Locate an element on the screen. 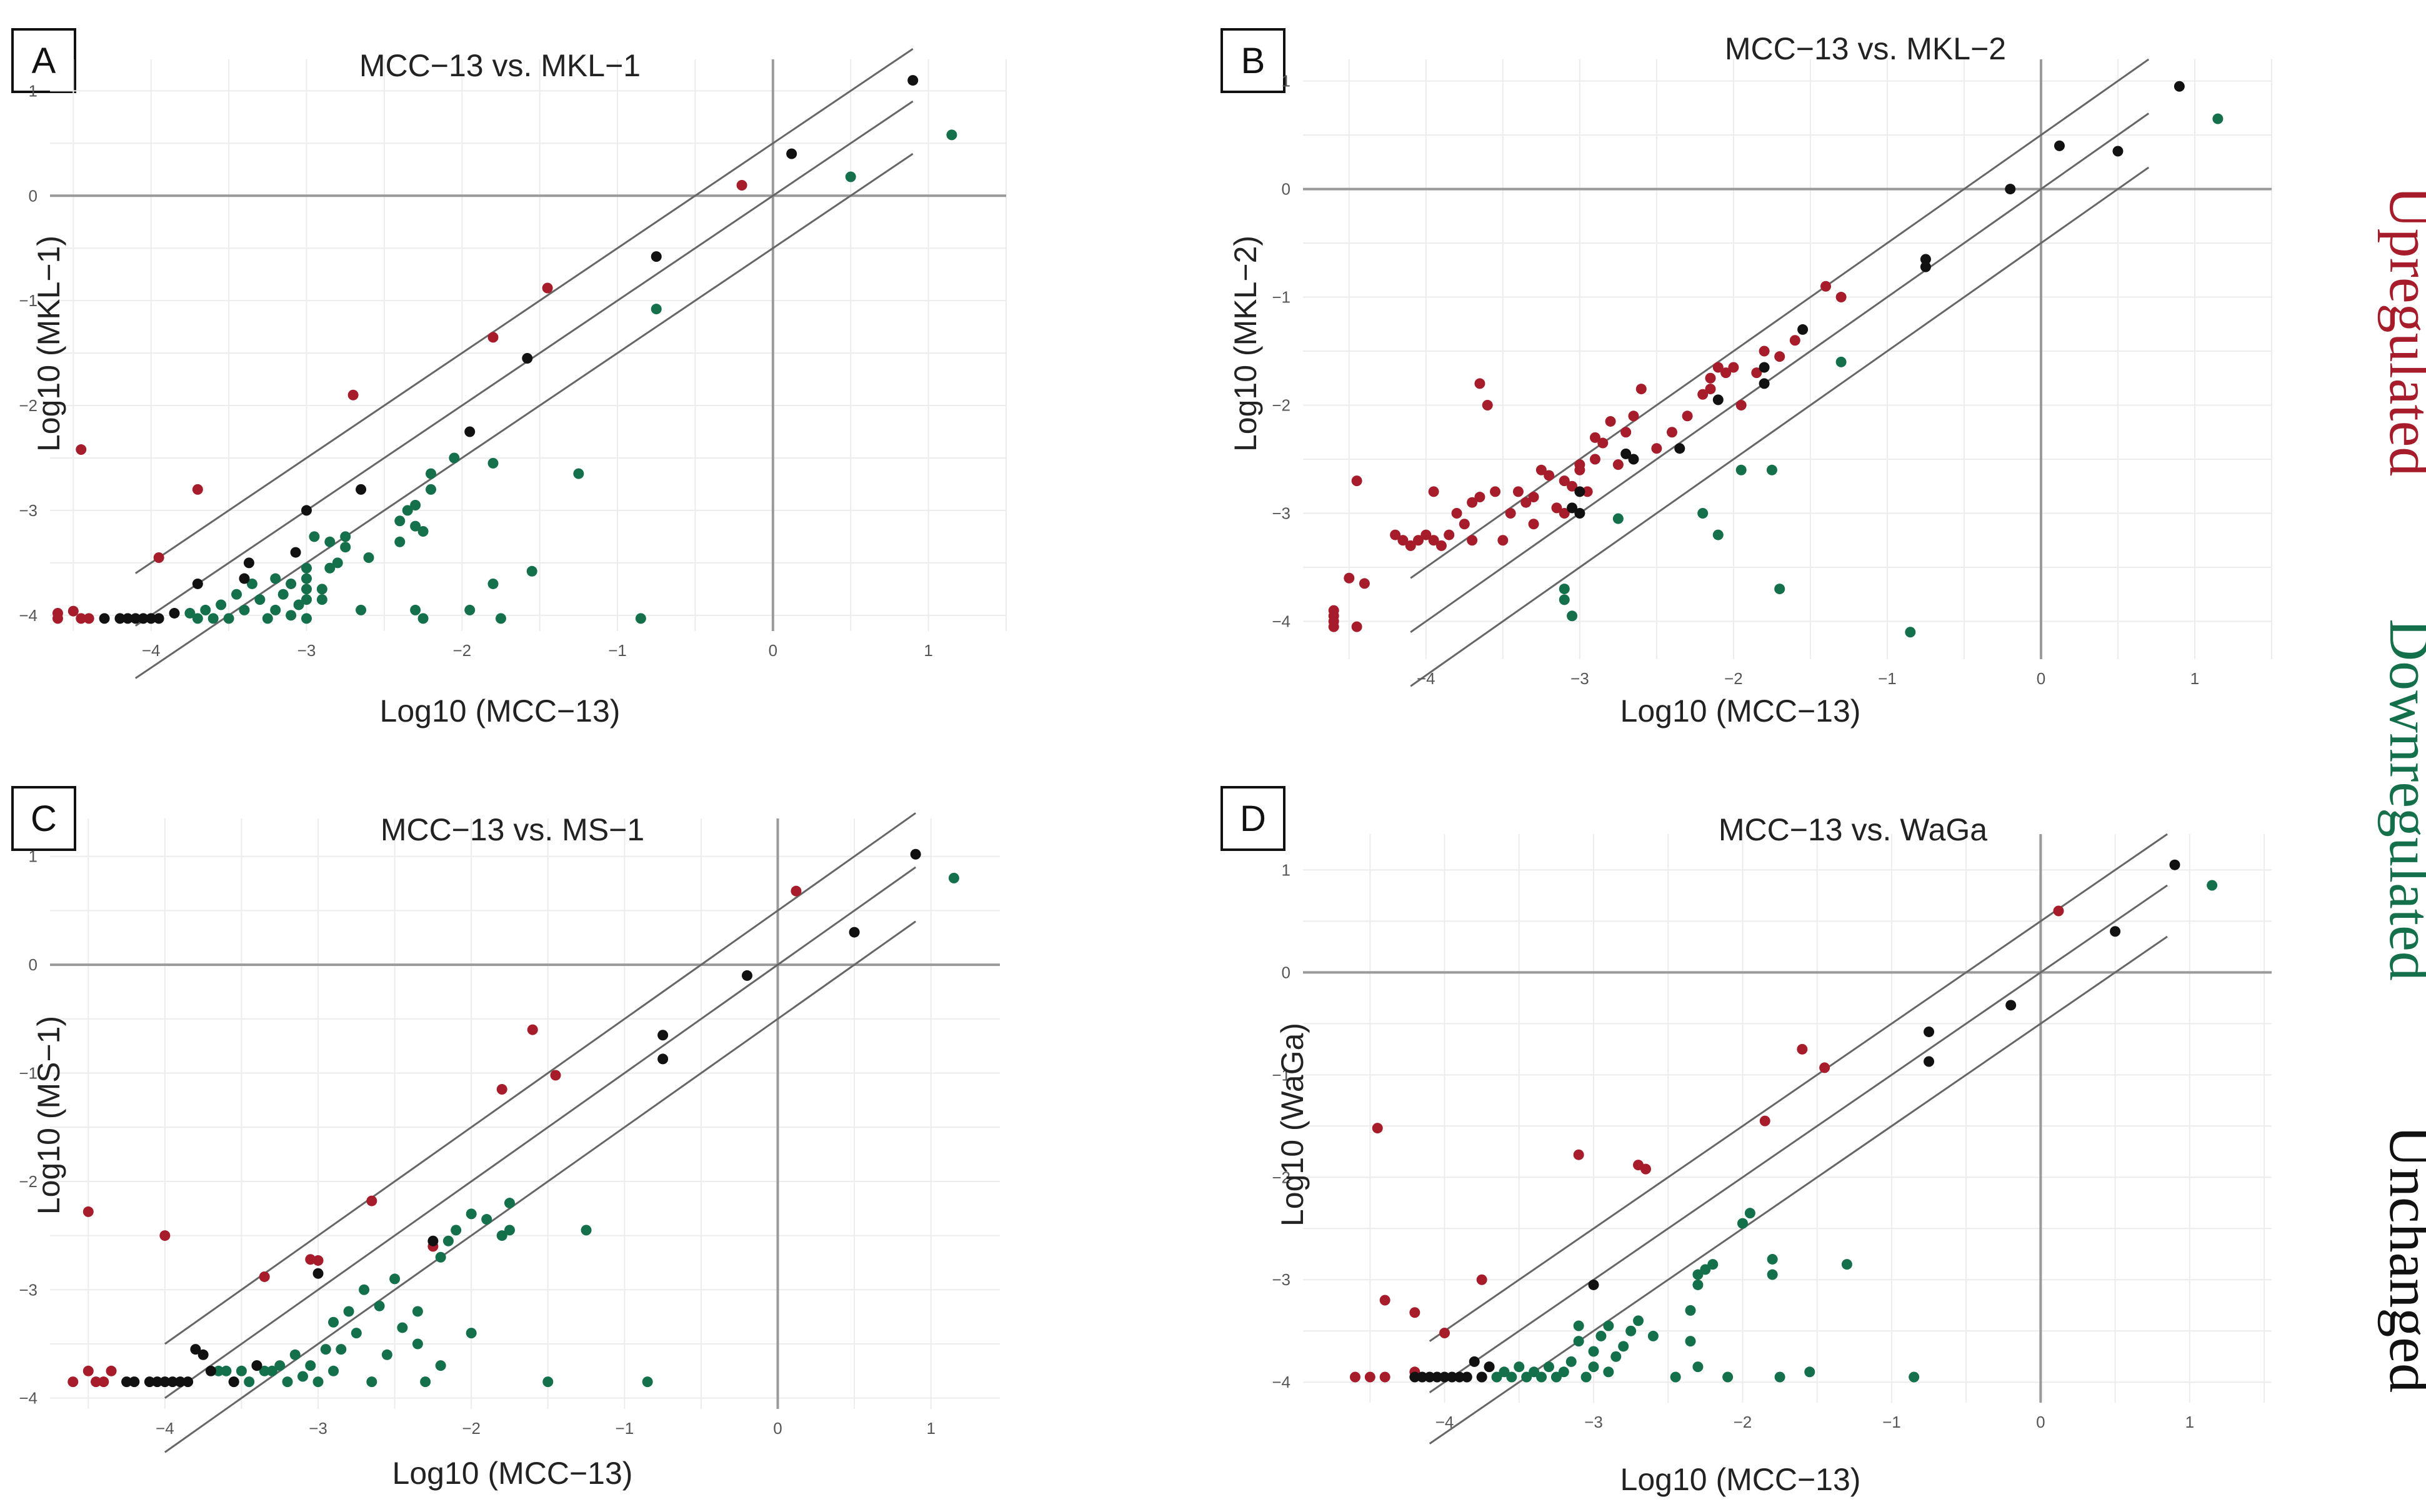 This screenshot has width=2426, height=1512. y-tick-label: 0 is located at coordinates (33, 195).